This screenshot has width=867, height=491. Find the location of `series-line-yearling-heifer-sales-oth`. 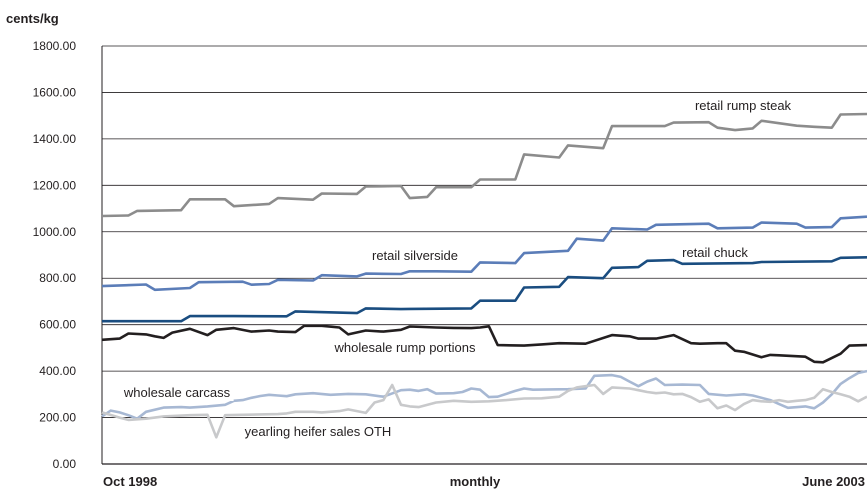

series-line-yearling-heifer-sales-oth is located at coordinates (484, 411).